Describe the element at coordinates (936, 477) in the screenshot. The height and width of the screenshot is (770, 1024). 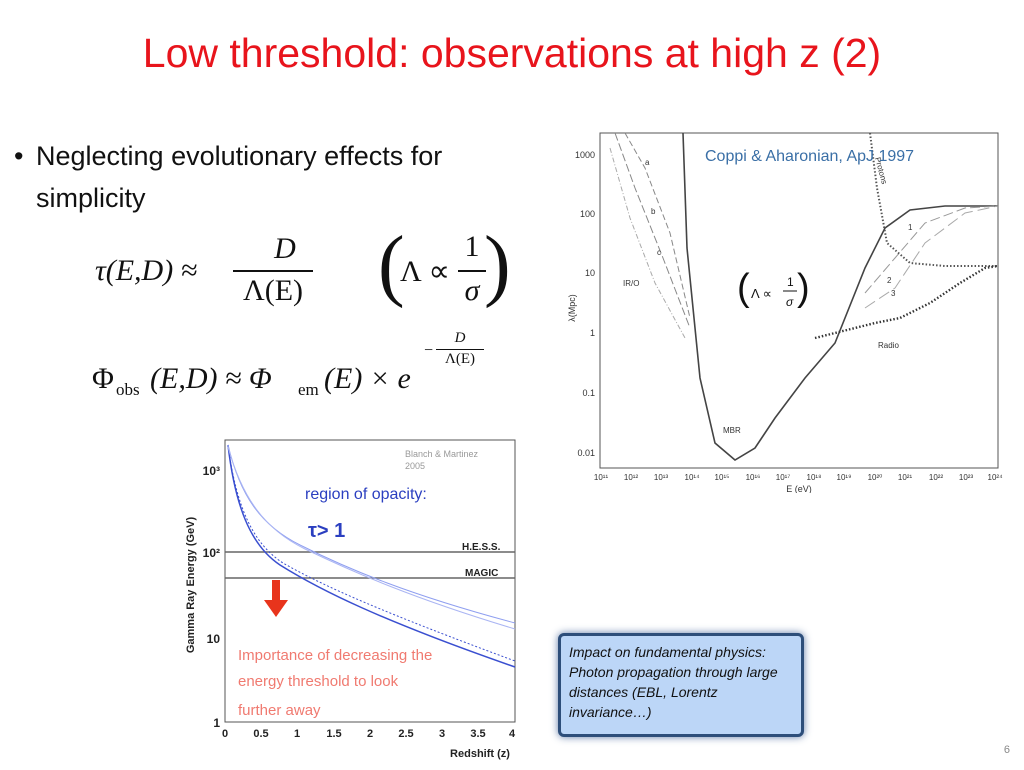
I see `mfp-xtick: 10²²` at that location.